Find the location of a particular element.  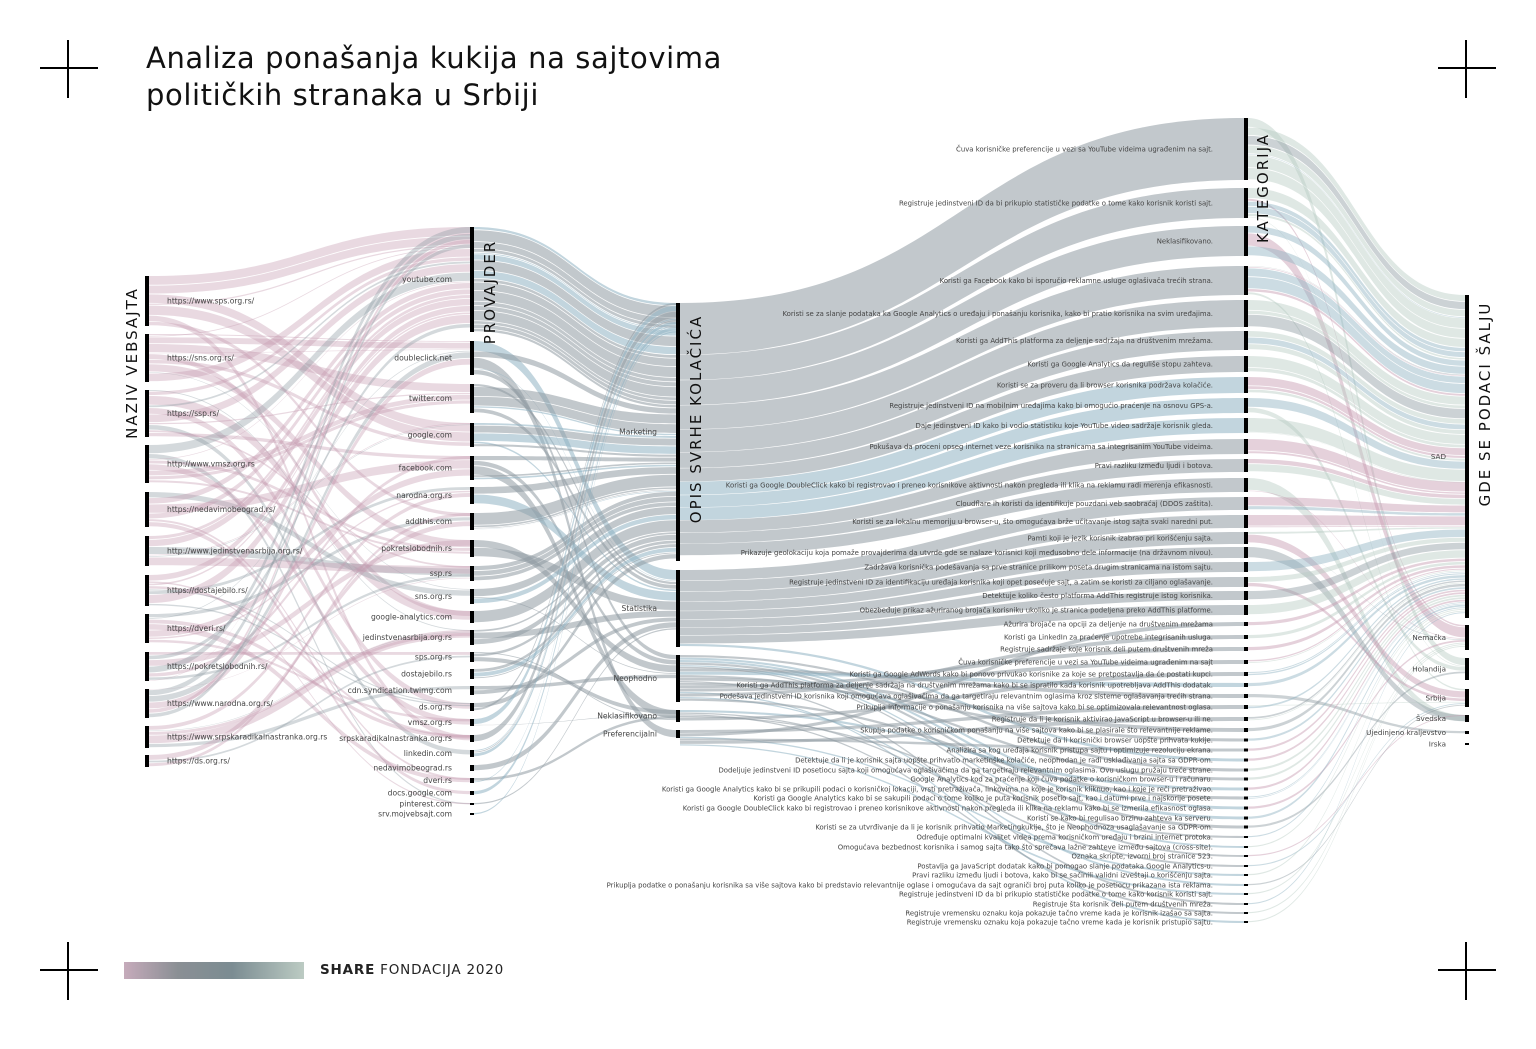

flow-link is located at coordinates (1356, 425).